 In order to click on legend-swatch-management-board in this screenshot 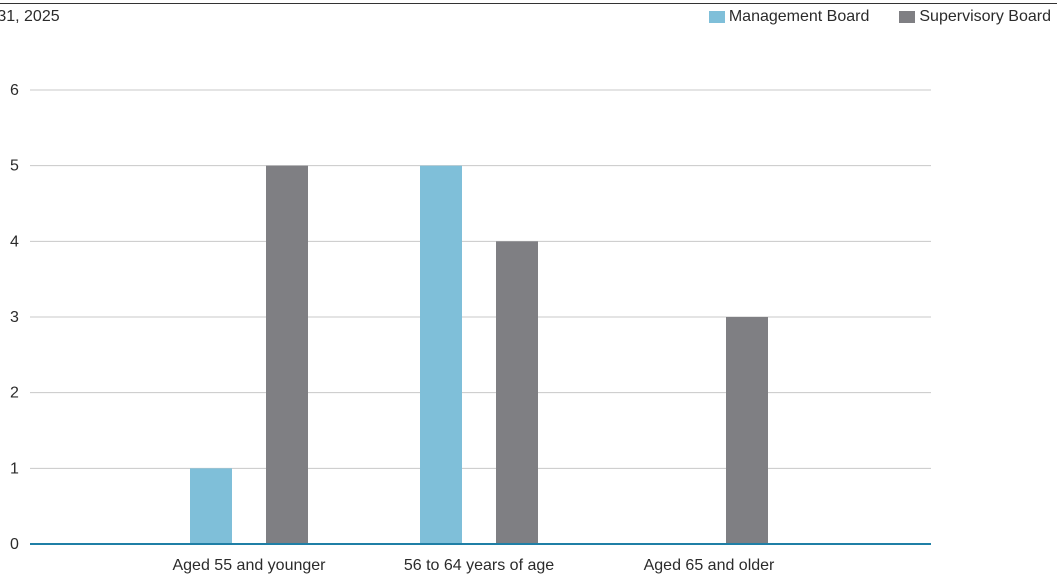, I will do `click(716, 17)`.